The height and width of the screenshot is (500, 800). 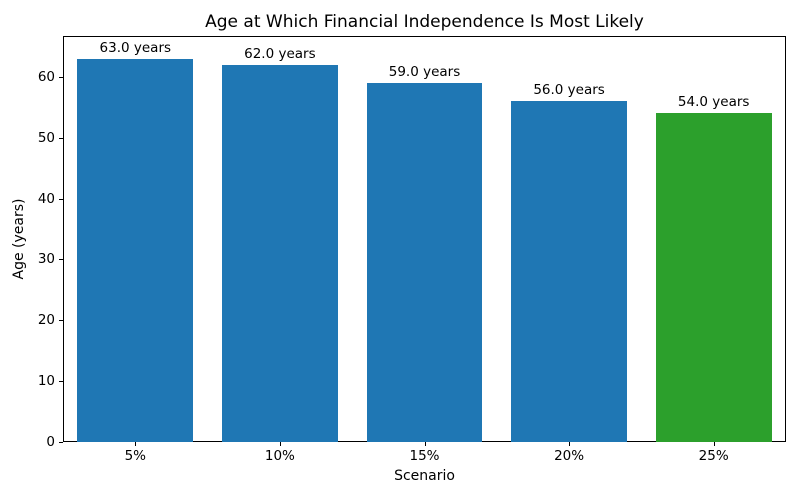 What do you see at coordinates (135, 47) in the screenshot?
I see `bar-value-label: 63.0 years` at bounding box center [135, 47].